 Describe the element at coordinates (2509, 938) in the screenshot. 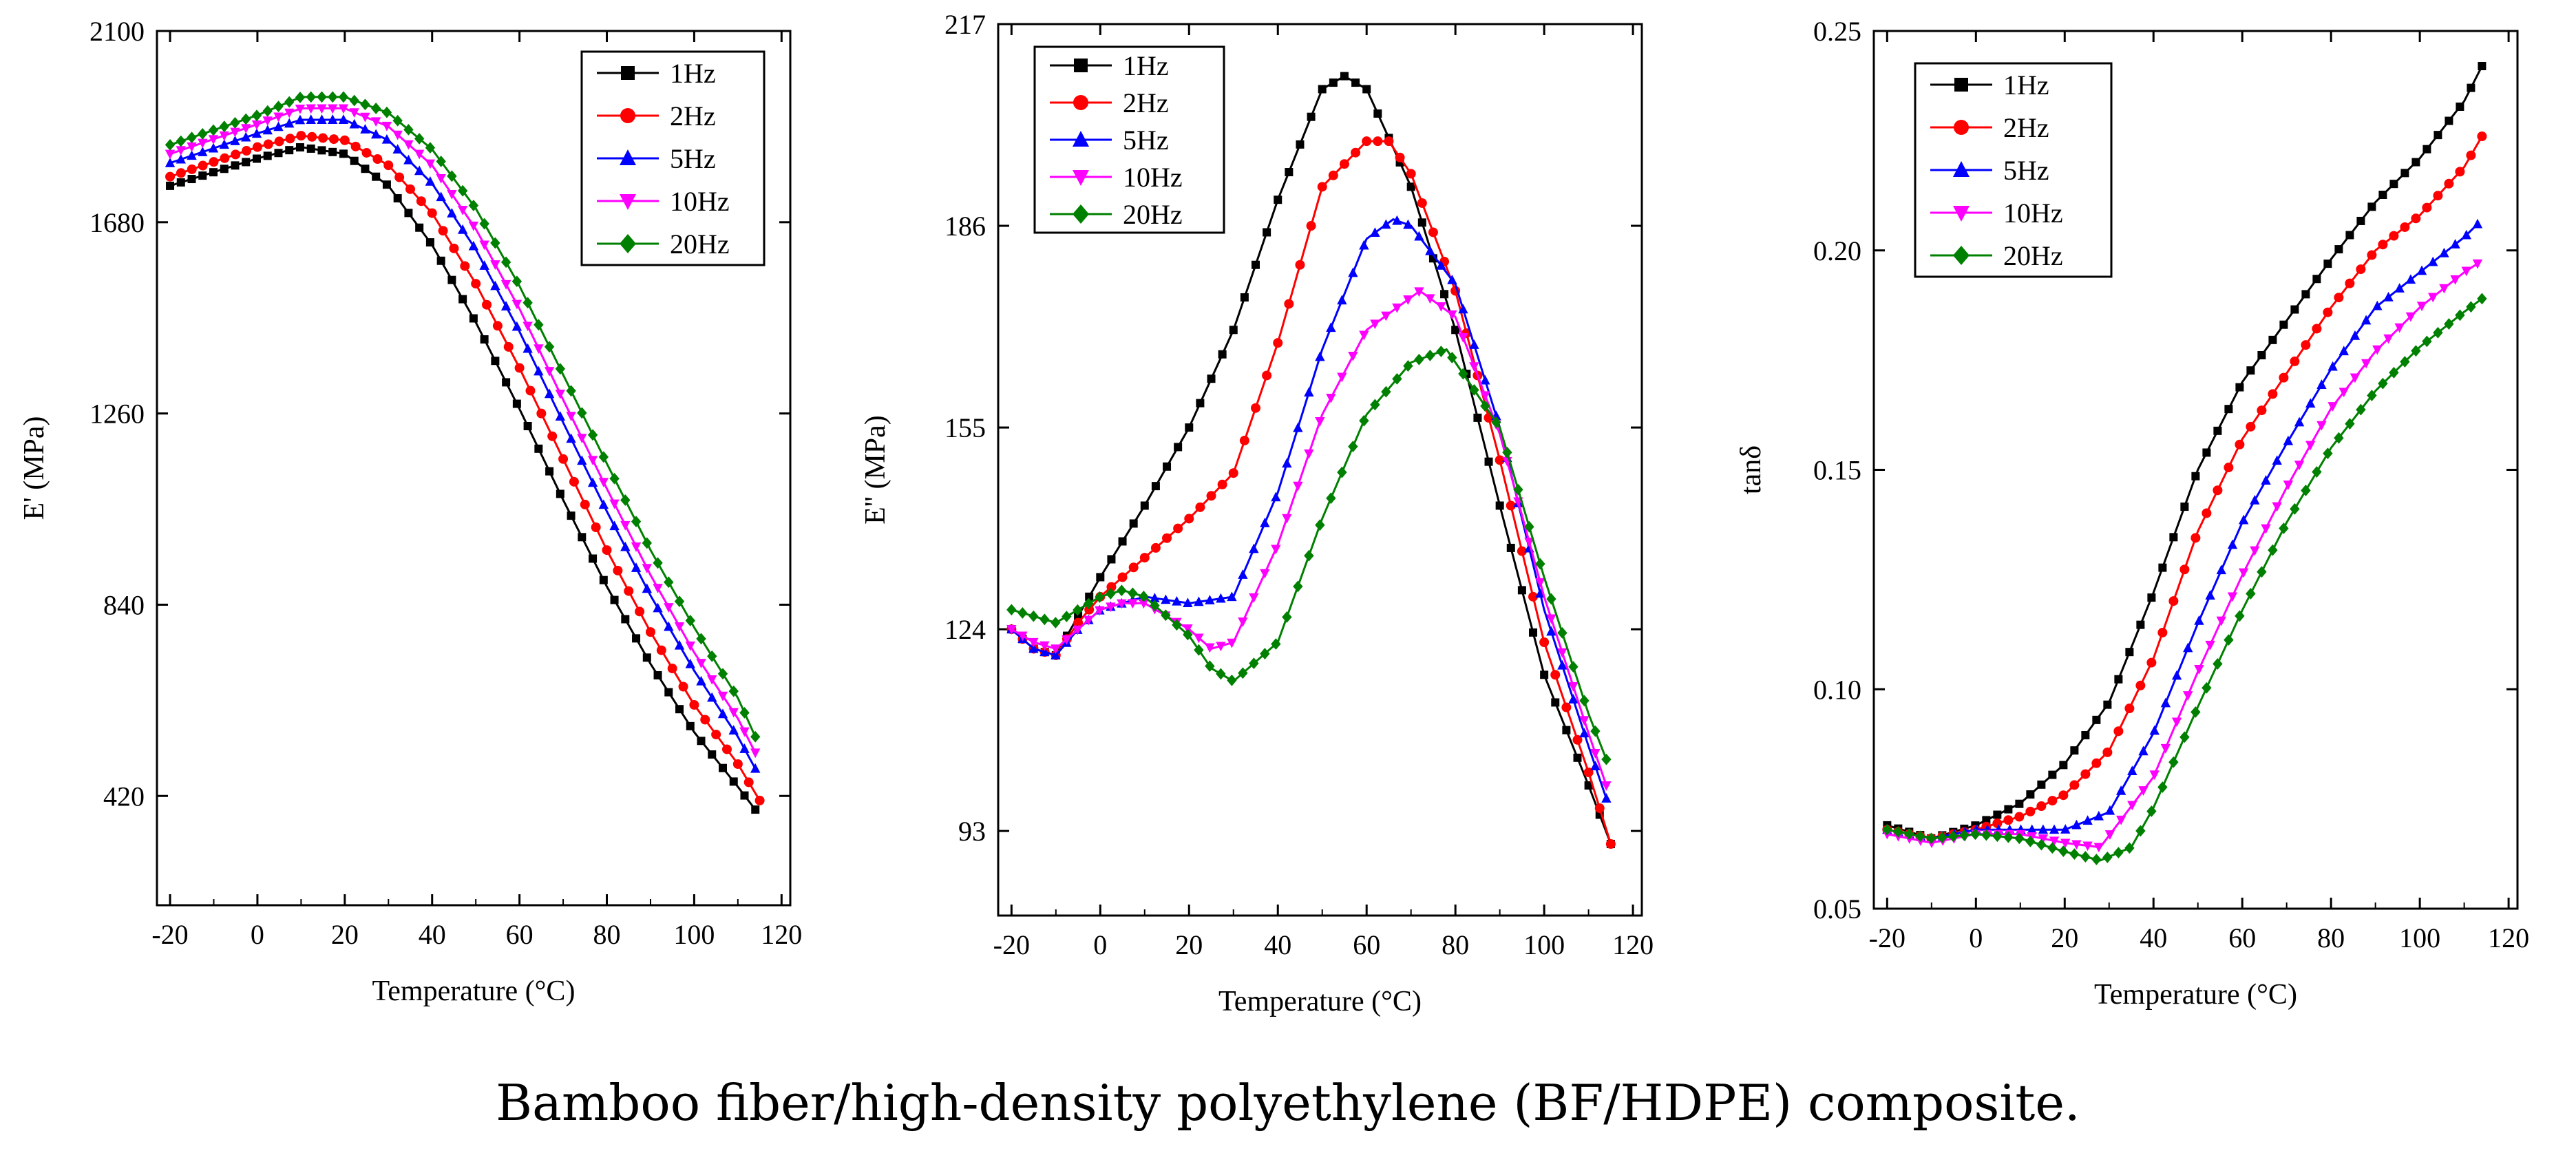

I see `x-tick-label: 120` at that location.